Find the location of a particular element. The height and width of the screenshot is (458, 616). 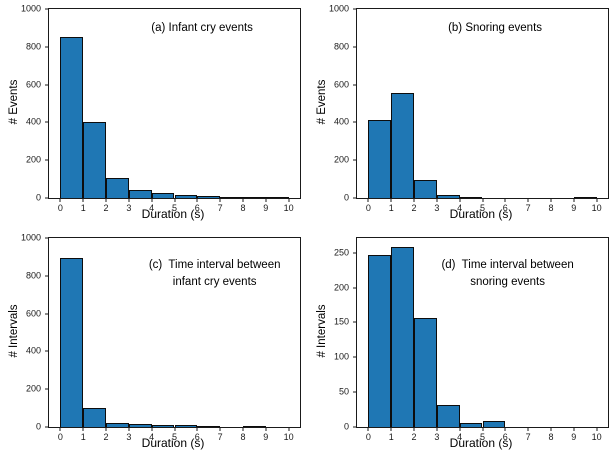

subplot-title: (a) Infant cry events is located at coordinates (202, 28).